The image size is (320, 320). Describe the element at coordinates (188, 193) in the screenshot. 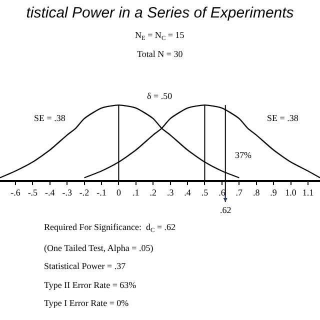

I see `x-tick-label: .4` at that location.